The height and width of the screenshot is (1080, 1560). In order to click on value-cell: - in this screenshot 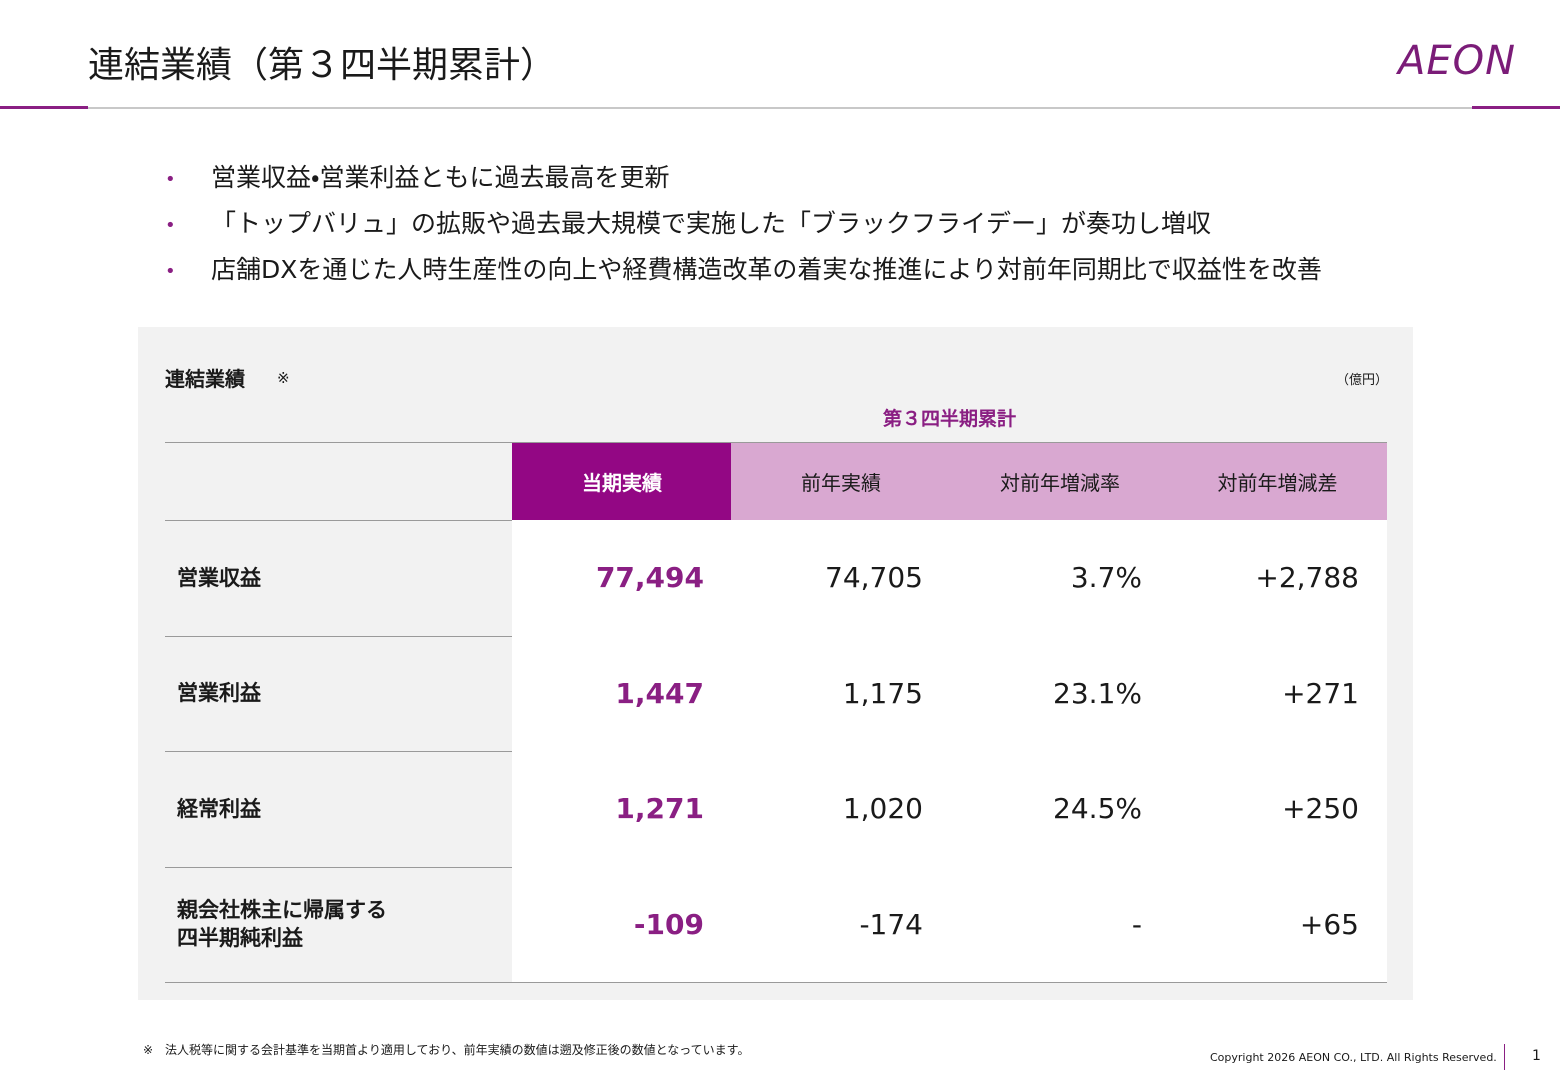, I will do `click(1060, 924)`.